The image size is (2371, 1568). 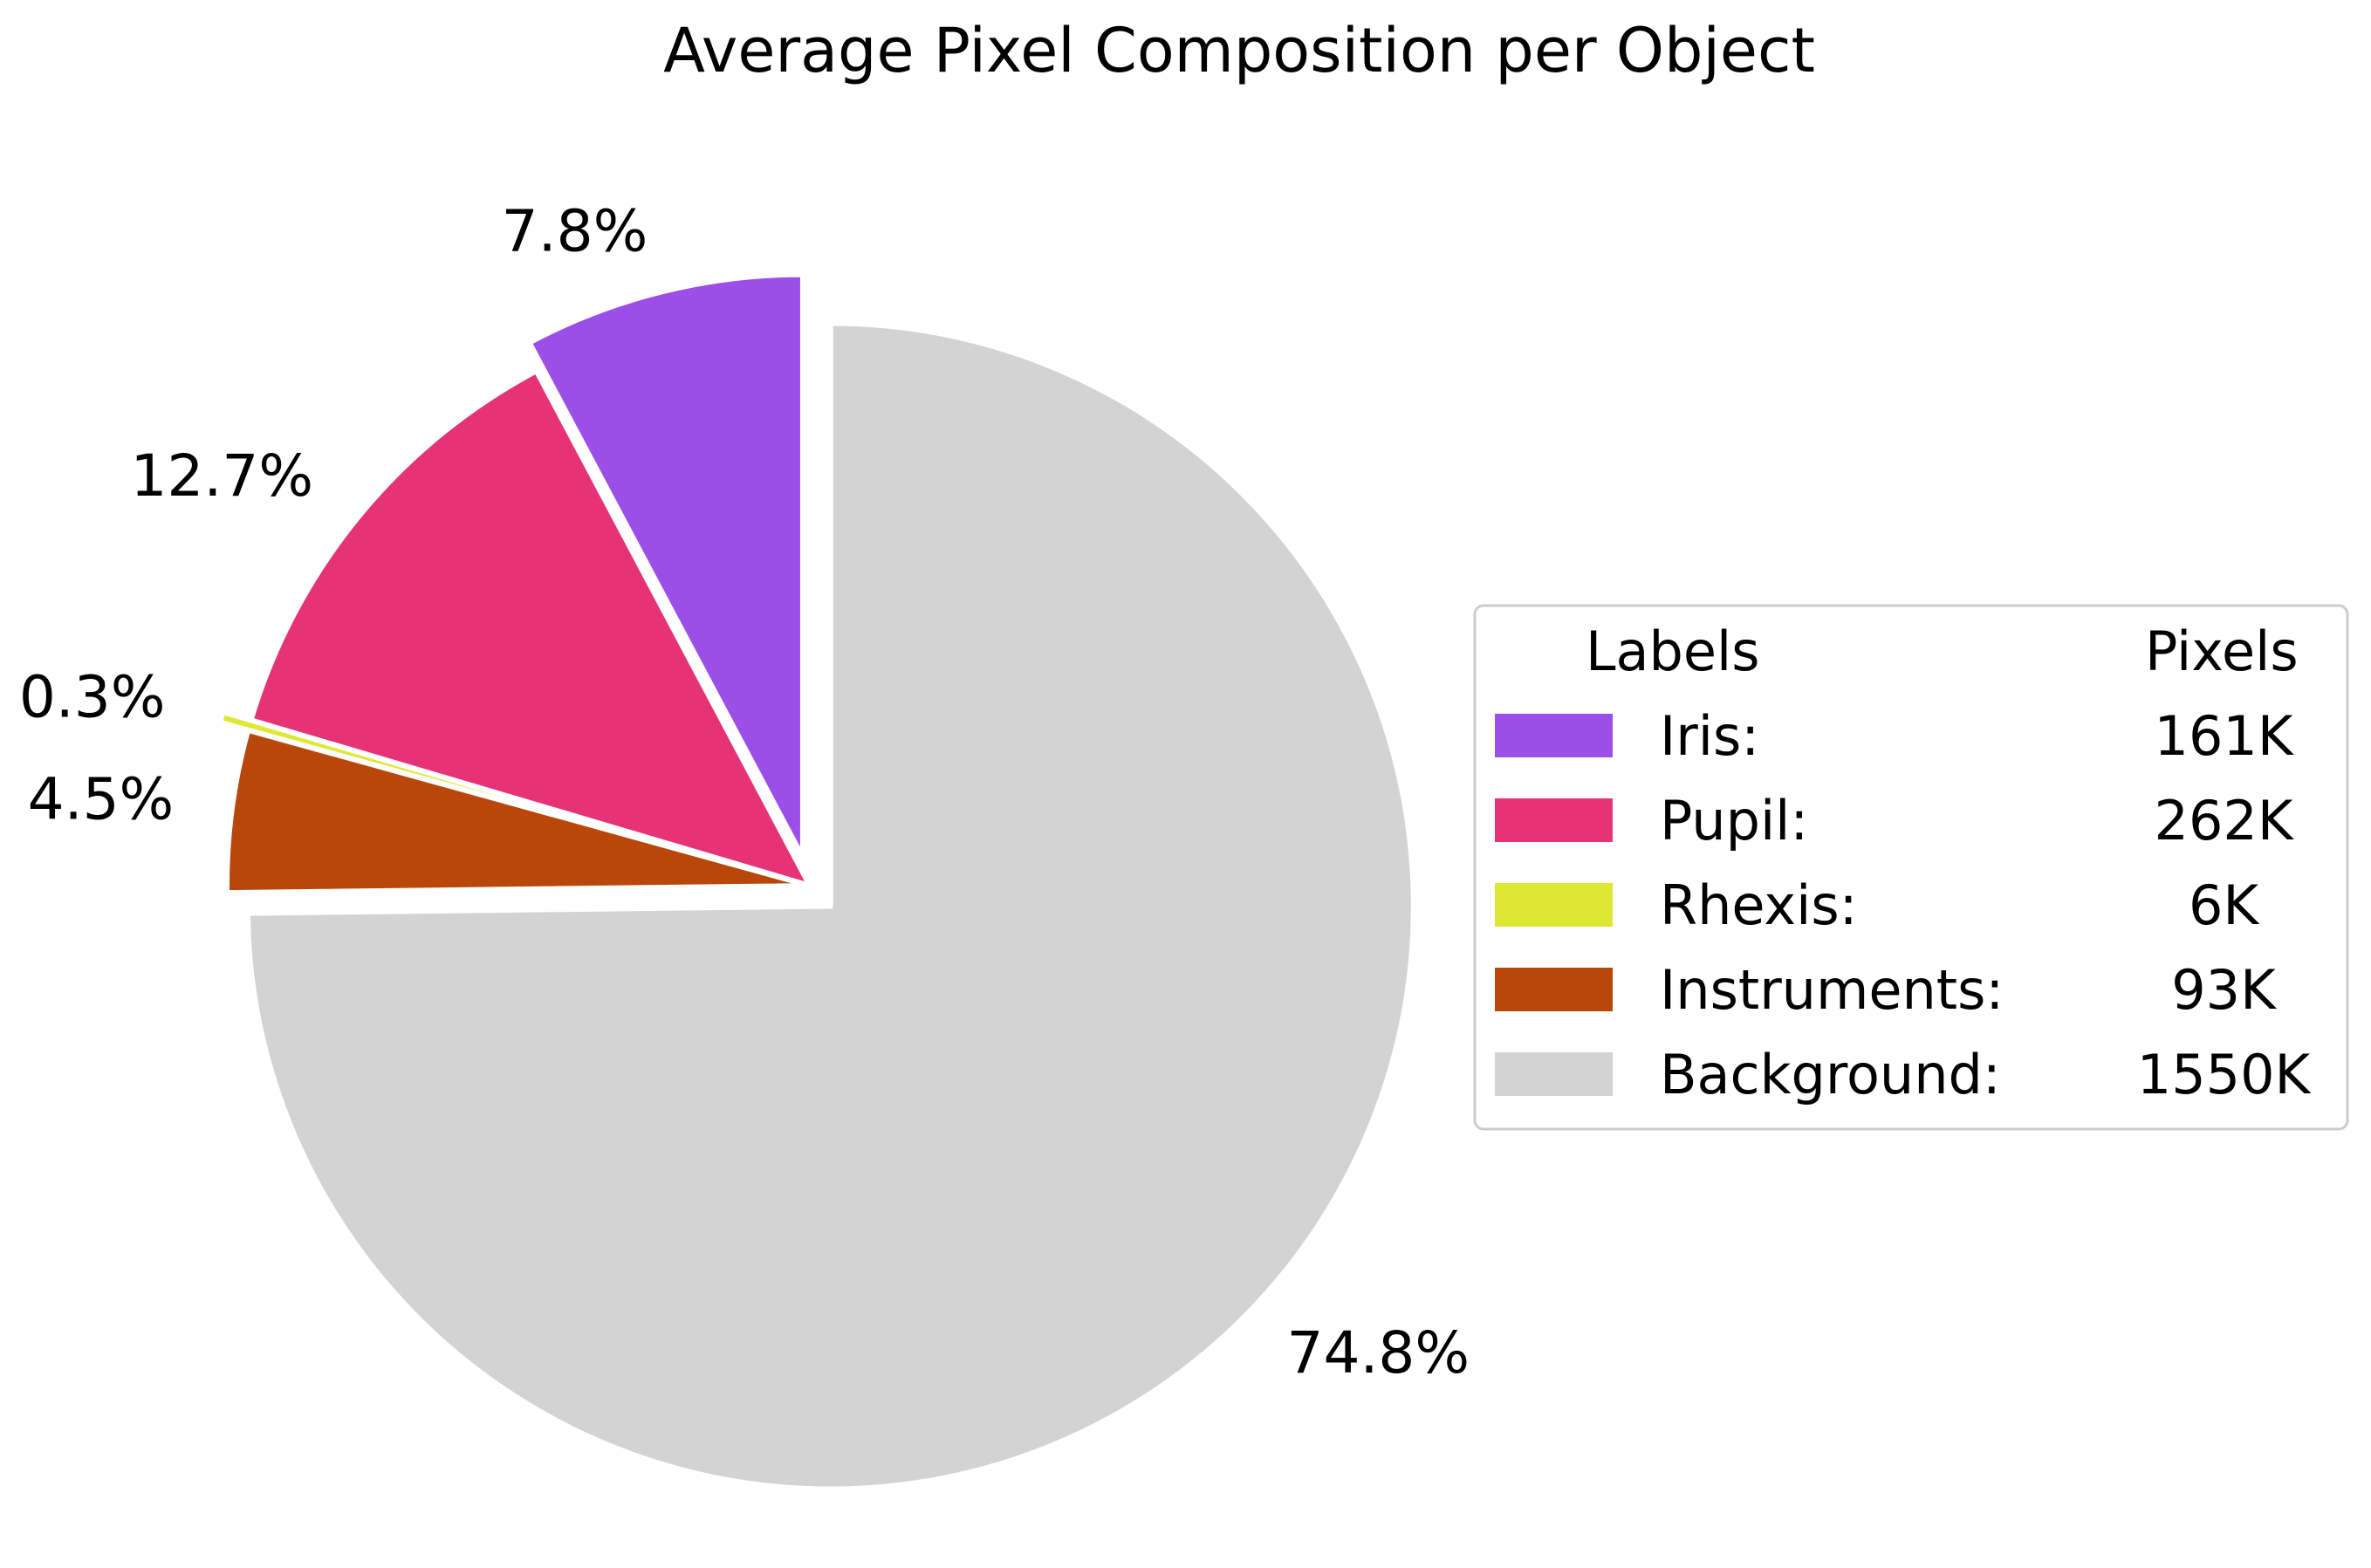 What do you see at coordinates (221, 476) in the screenshot?
I see `percent-label-pupil: 12.7%` at bounding box center [221, 476].